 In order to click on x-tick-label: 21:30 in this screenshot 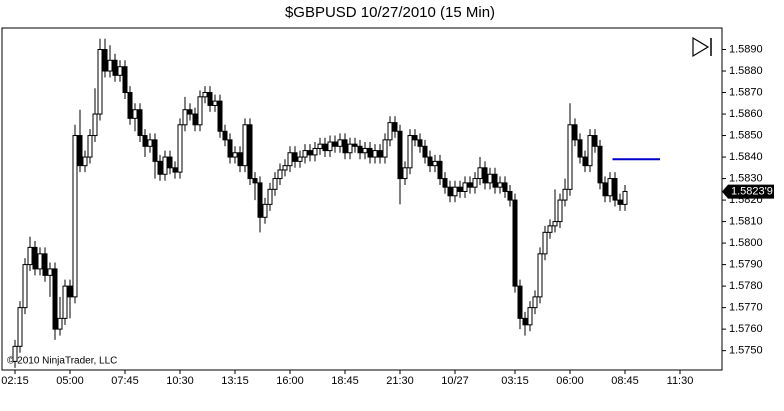, I will do `click(400, 381)`.